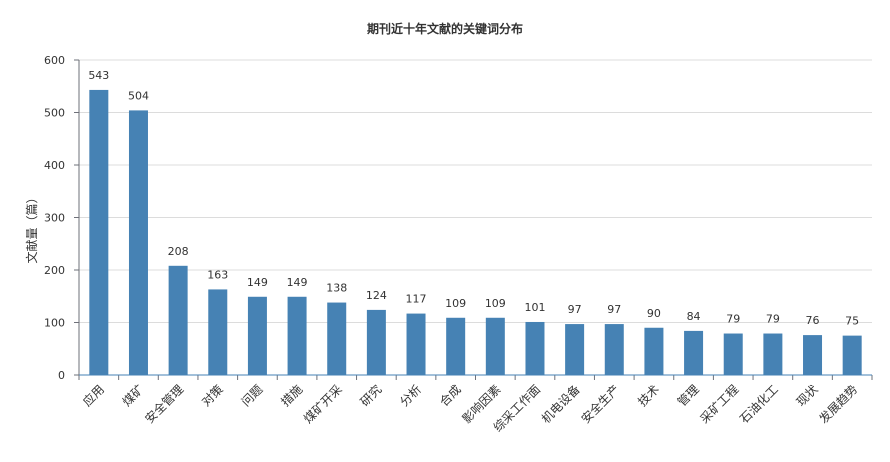 The width and height of the screenshot is (890, 462). Describe the element at coordinates (371, 396) in the screenshot. I see `x-tick-label: 研究` at that location.